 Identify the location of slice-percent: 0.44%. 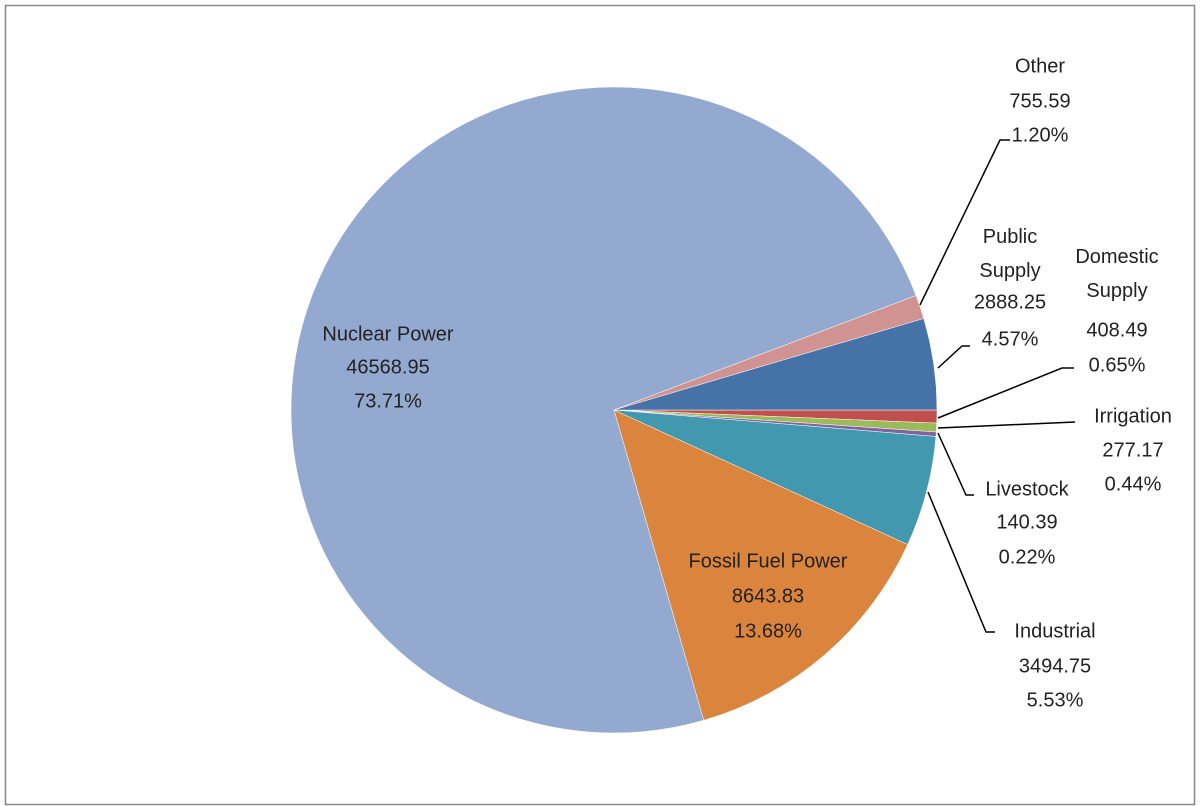
(1133, 484).